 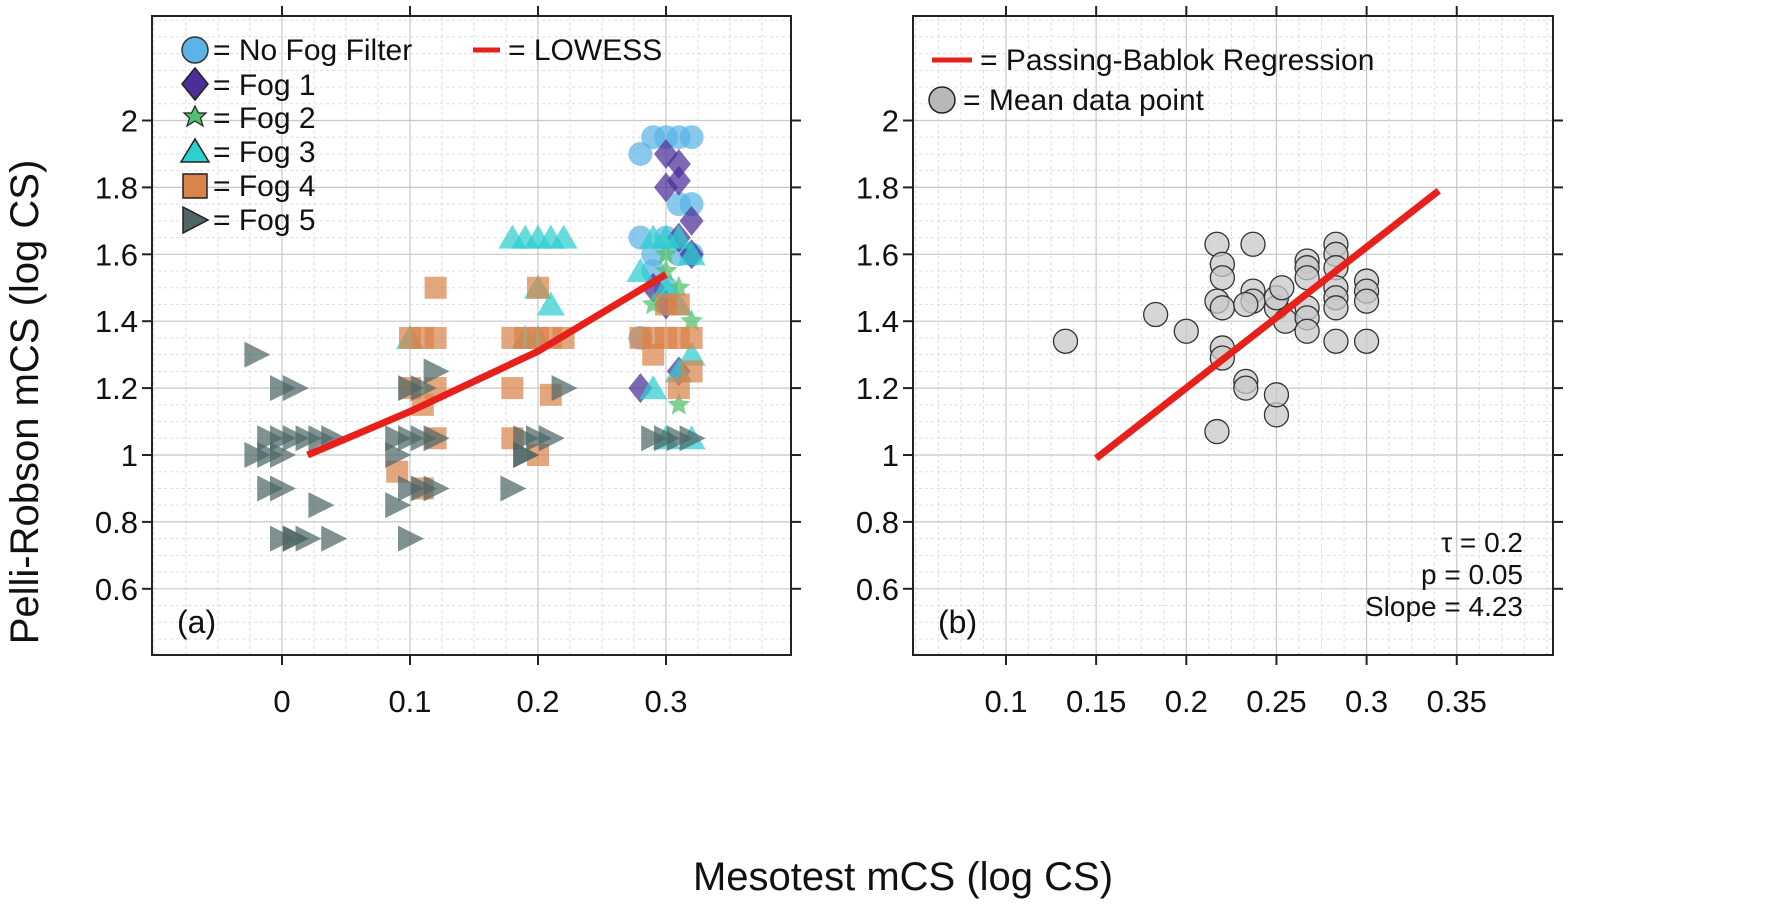 What do you see at coordinates (537, 701) in the screenshot?
I see `x-tick-label: 0.2` at bounding box center [537, 701].